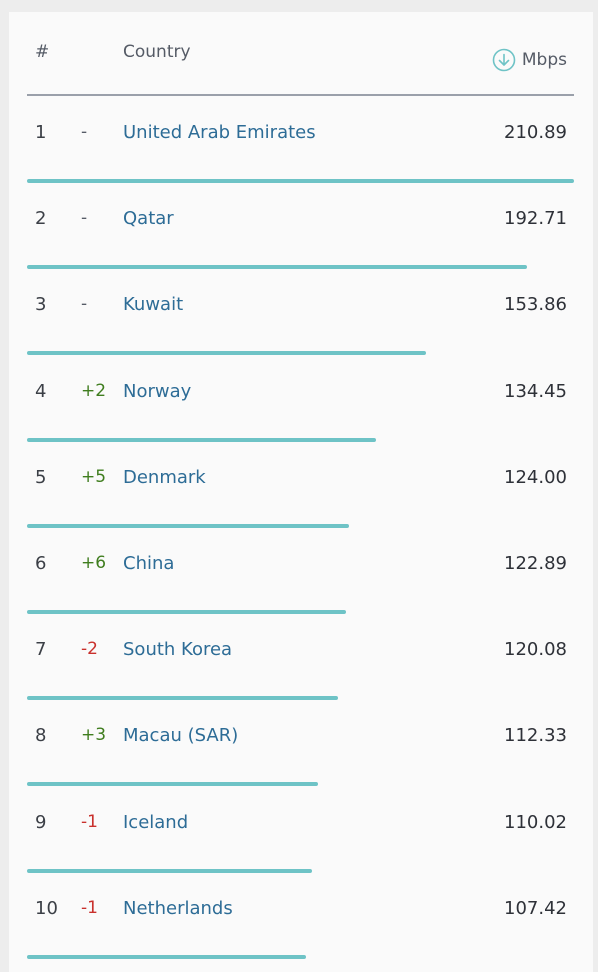 This screenshot has height=972, width=598. Describe the element at coordinates (42, 52) in the screenshot. I see `rank-column-header: #` at that location.